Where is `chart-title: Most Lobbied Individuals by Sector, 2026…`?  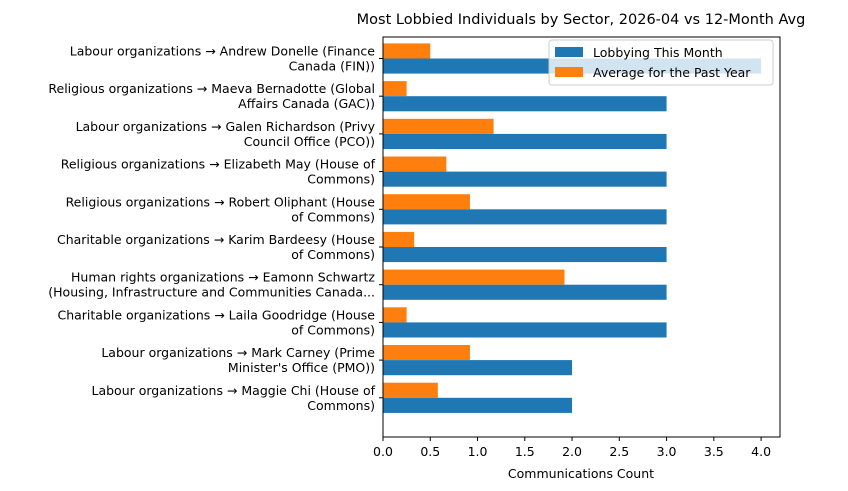
chart-title: Most Lobbied Individuals by Sector, 2026… is located at coordinates (581, 20).